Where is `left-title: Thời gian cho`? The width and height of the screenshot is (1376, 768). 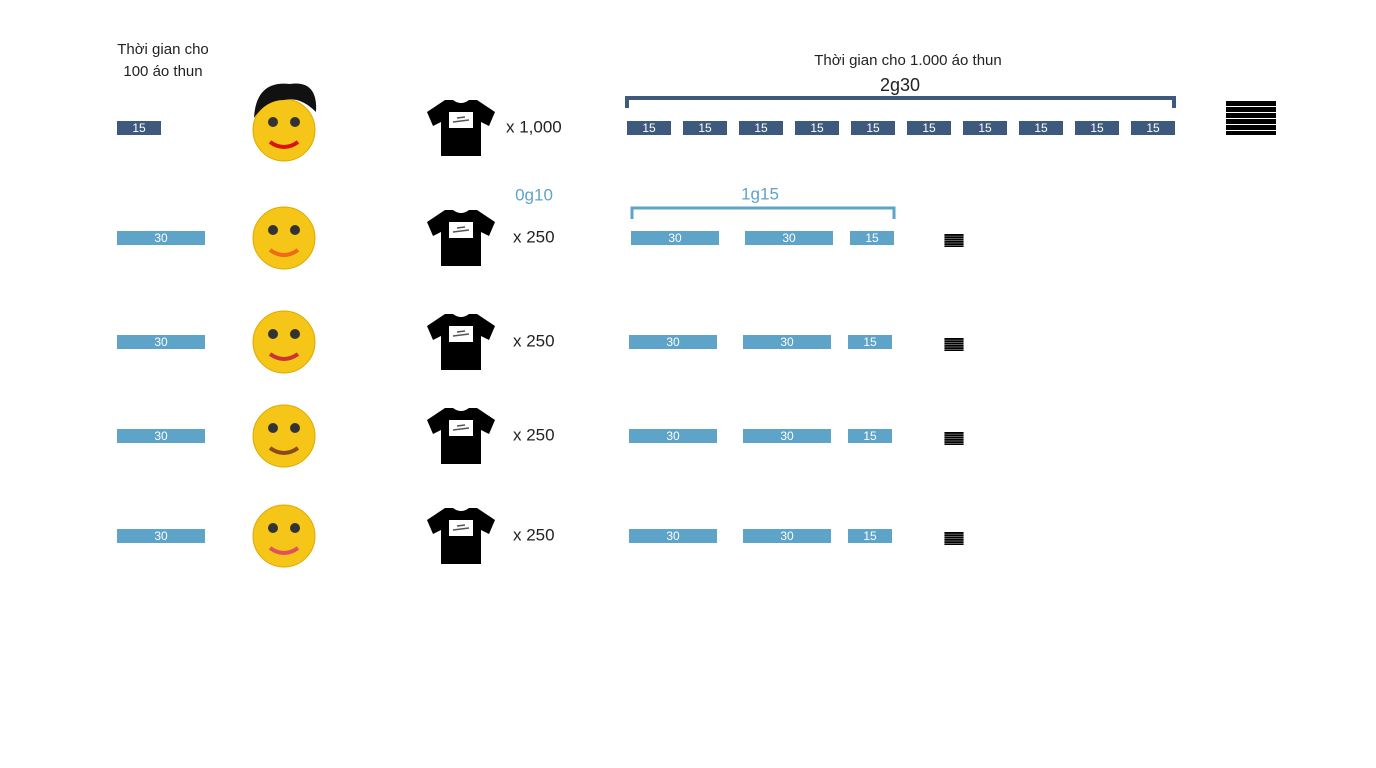 left-title: Thời gian cho is located at coordinates (163, 49).